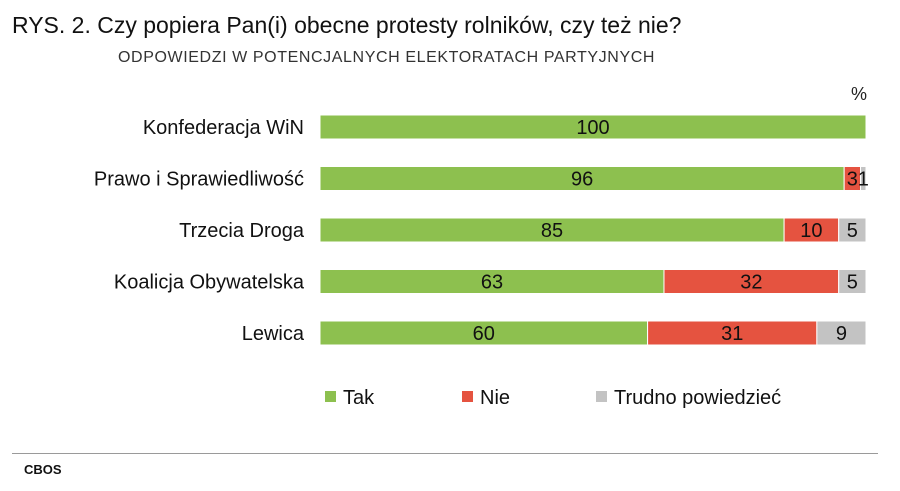  I want to click on data-label: 1, so click(863, 180).